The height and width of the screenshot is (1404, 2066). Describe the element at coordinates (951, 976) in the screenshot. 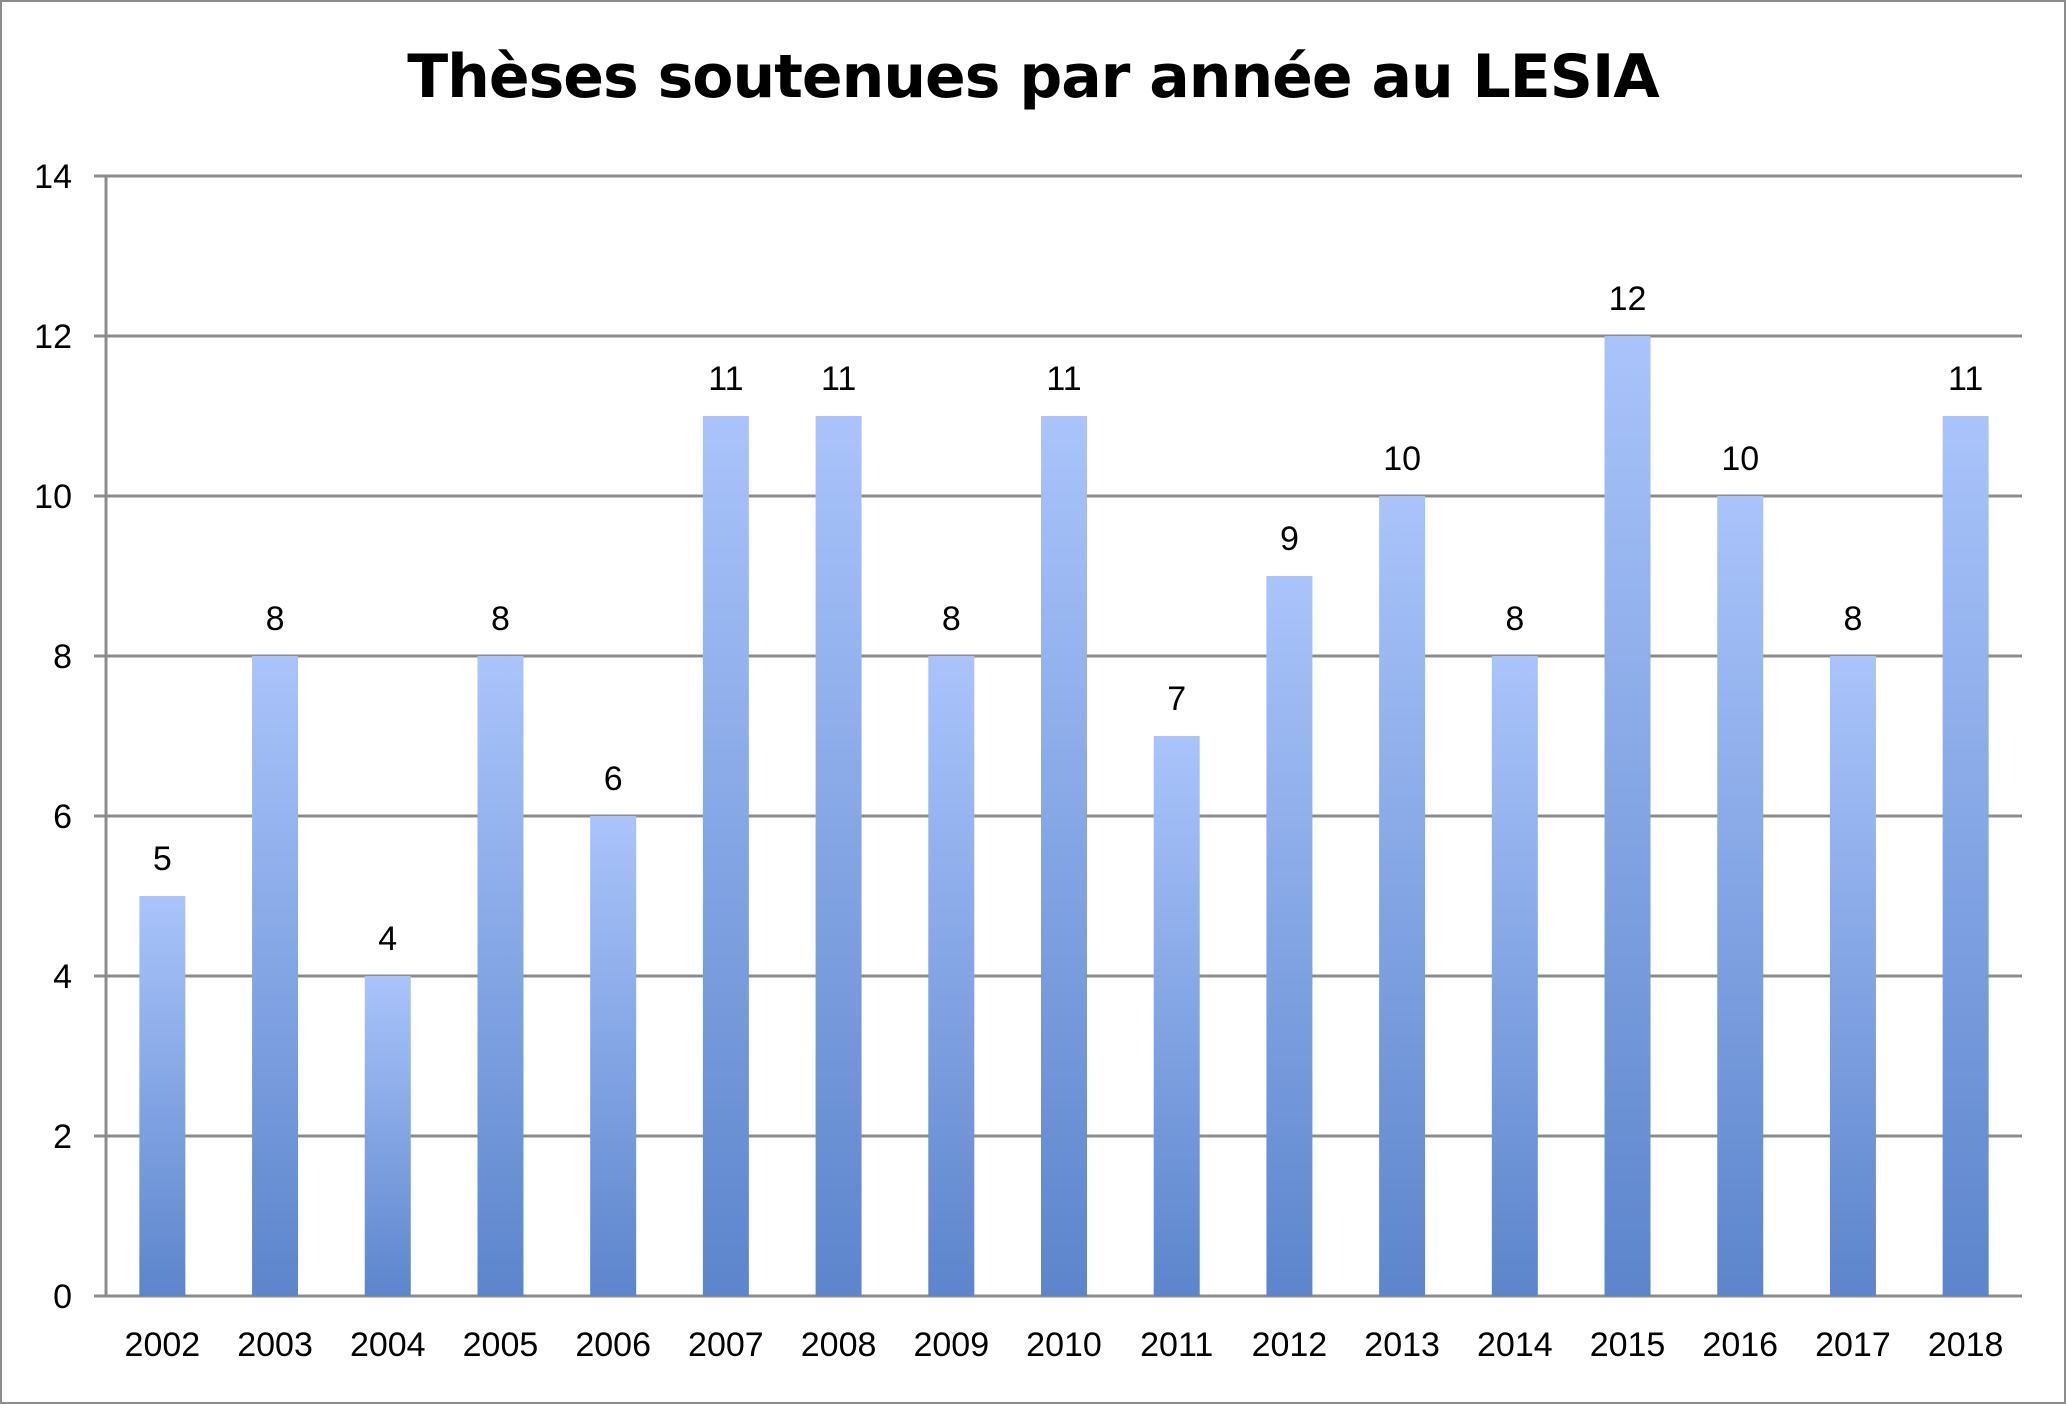

I see `bar-2009` at that location.